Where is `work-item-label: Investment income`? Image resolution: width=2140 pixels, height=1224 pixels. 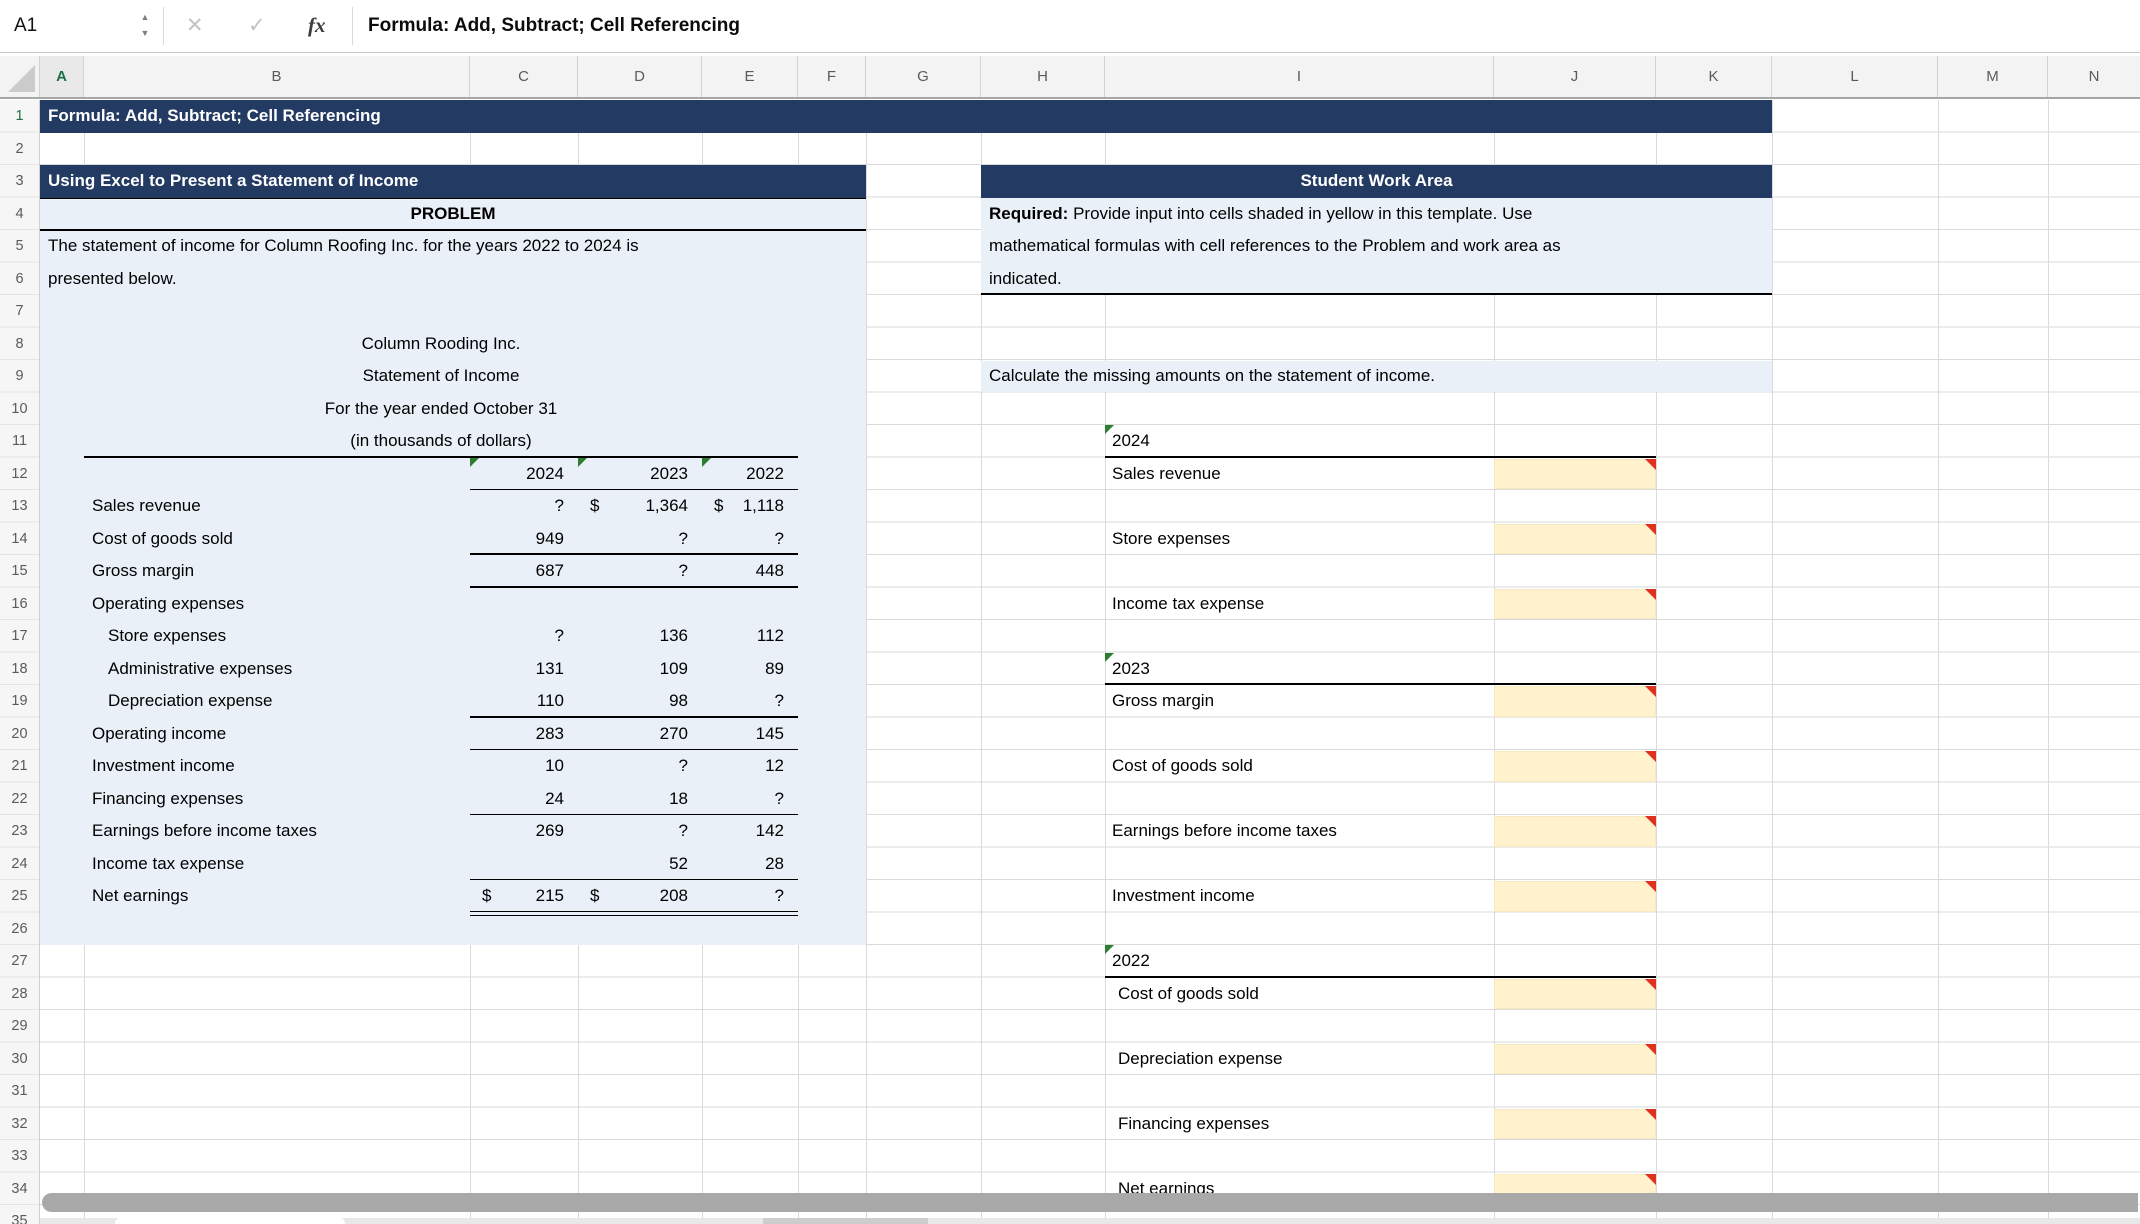
work-item-label: Investment income is located at coordinates (1183, 895).